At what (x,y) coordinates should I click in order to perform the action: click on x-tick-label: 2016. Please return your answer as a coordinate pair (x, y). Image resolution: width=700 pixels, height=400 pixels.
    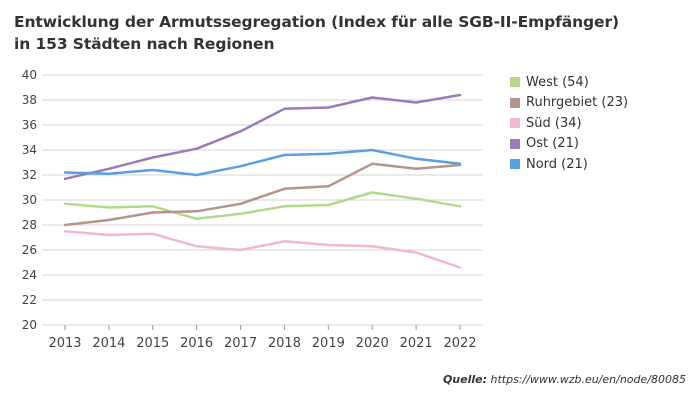
    Looking at the image, I should click on (196, 343).